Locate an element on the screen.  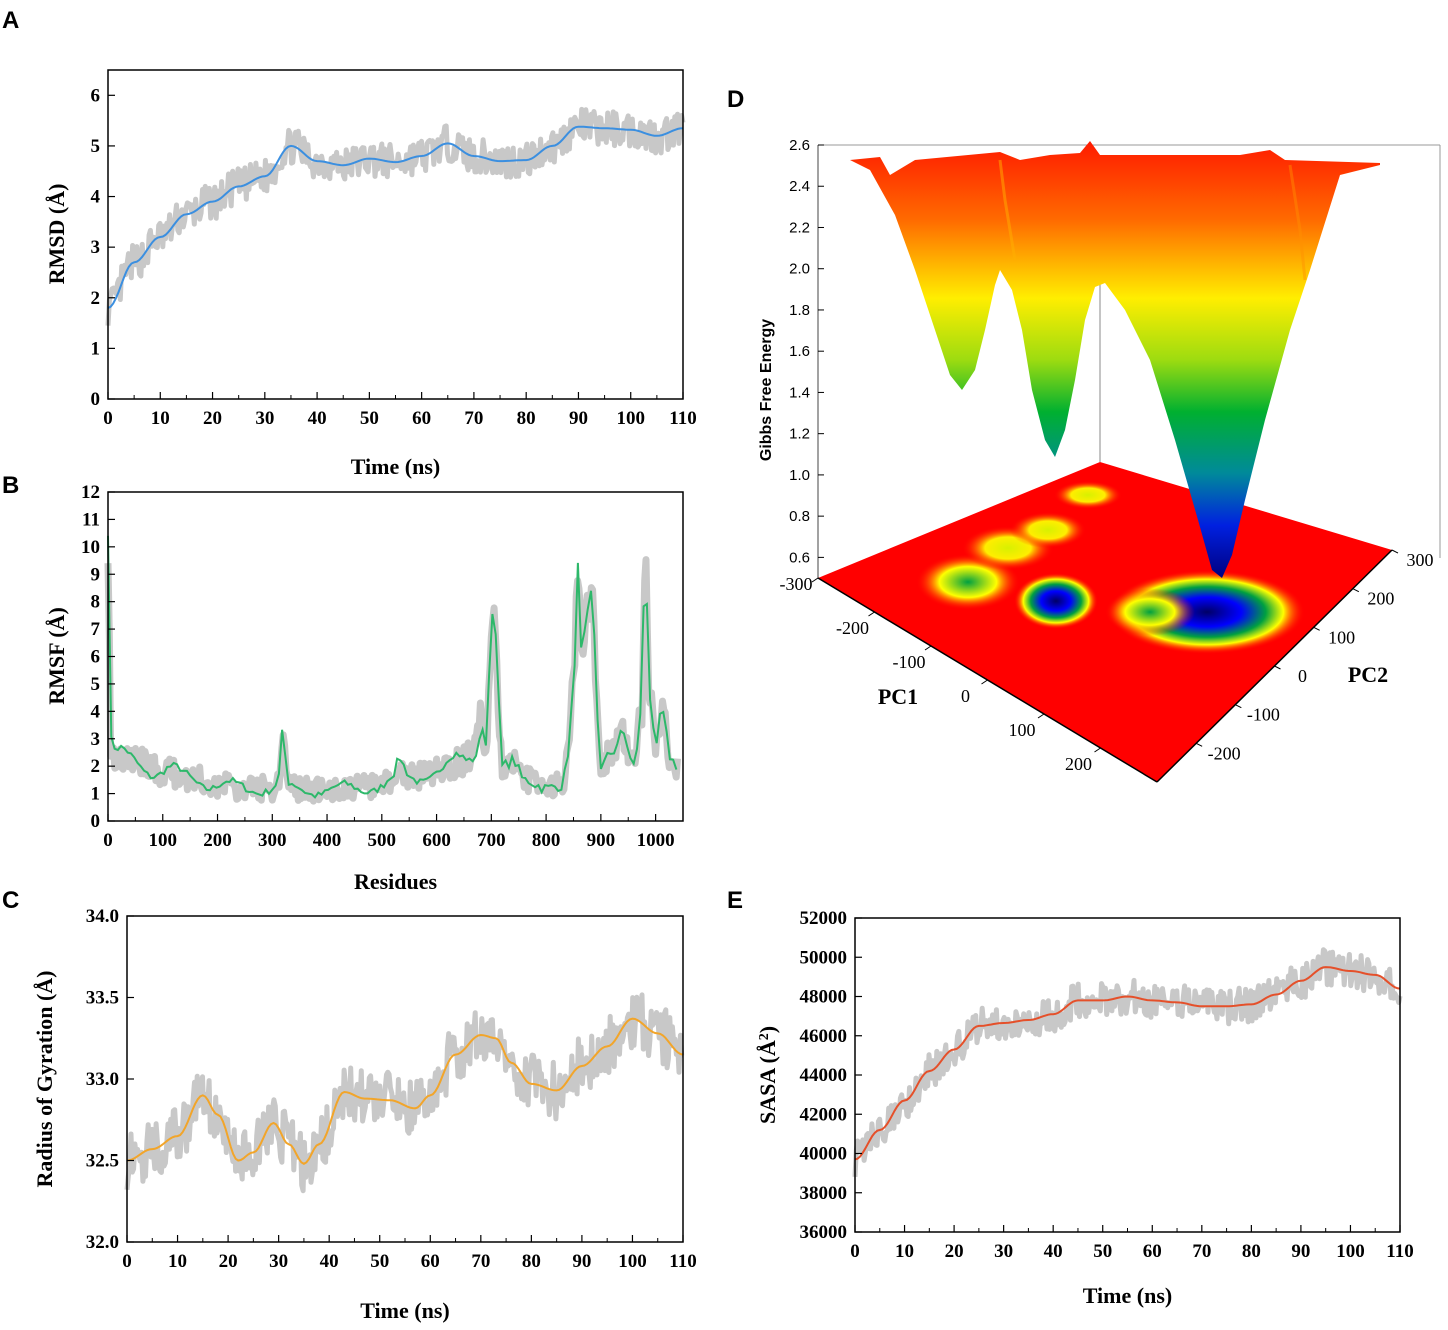
y-axis-title: SASA (Å2) is located at coordinates (767, 1075).